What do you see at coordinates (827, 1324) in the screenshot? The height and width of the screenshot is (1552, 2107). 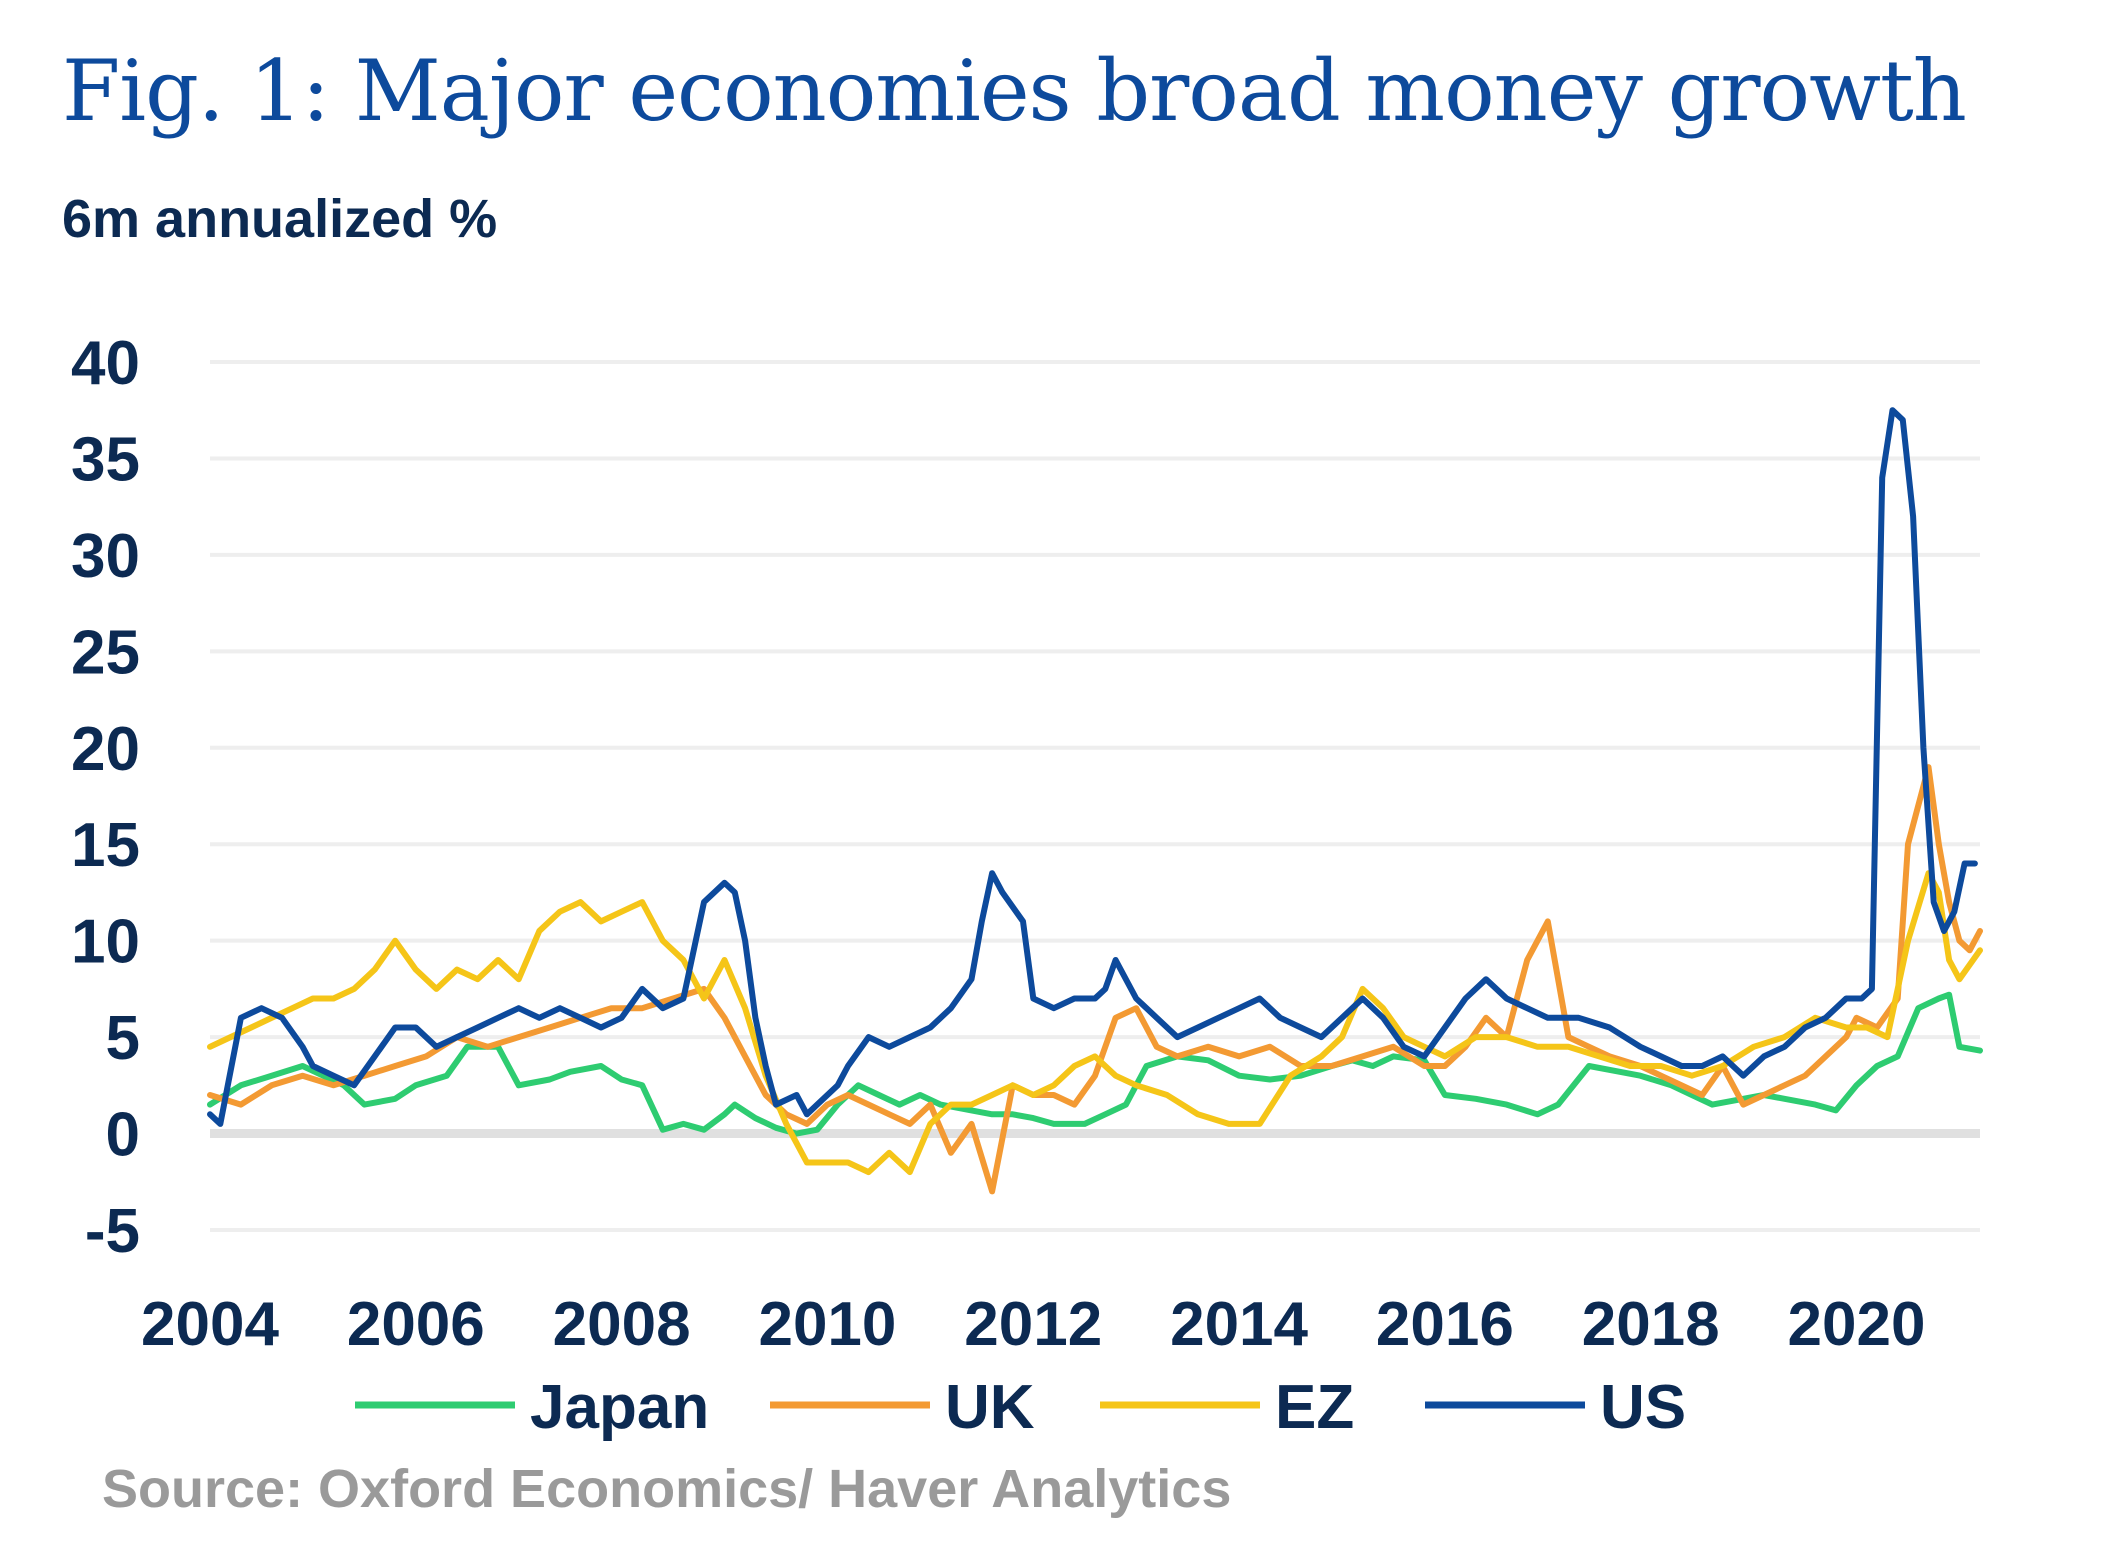 I see `x-tick-label: 2010` at bounding box center [827, 1324].